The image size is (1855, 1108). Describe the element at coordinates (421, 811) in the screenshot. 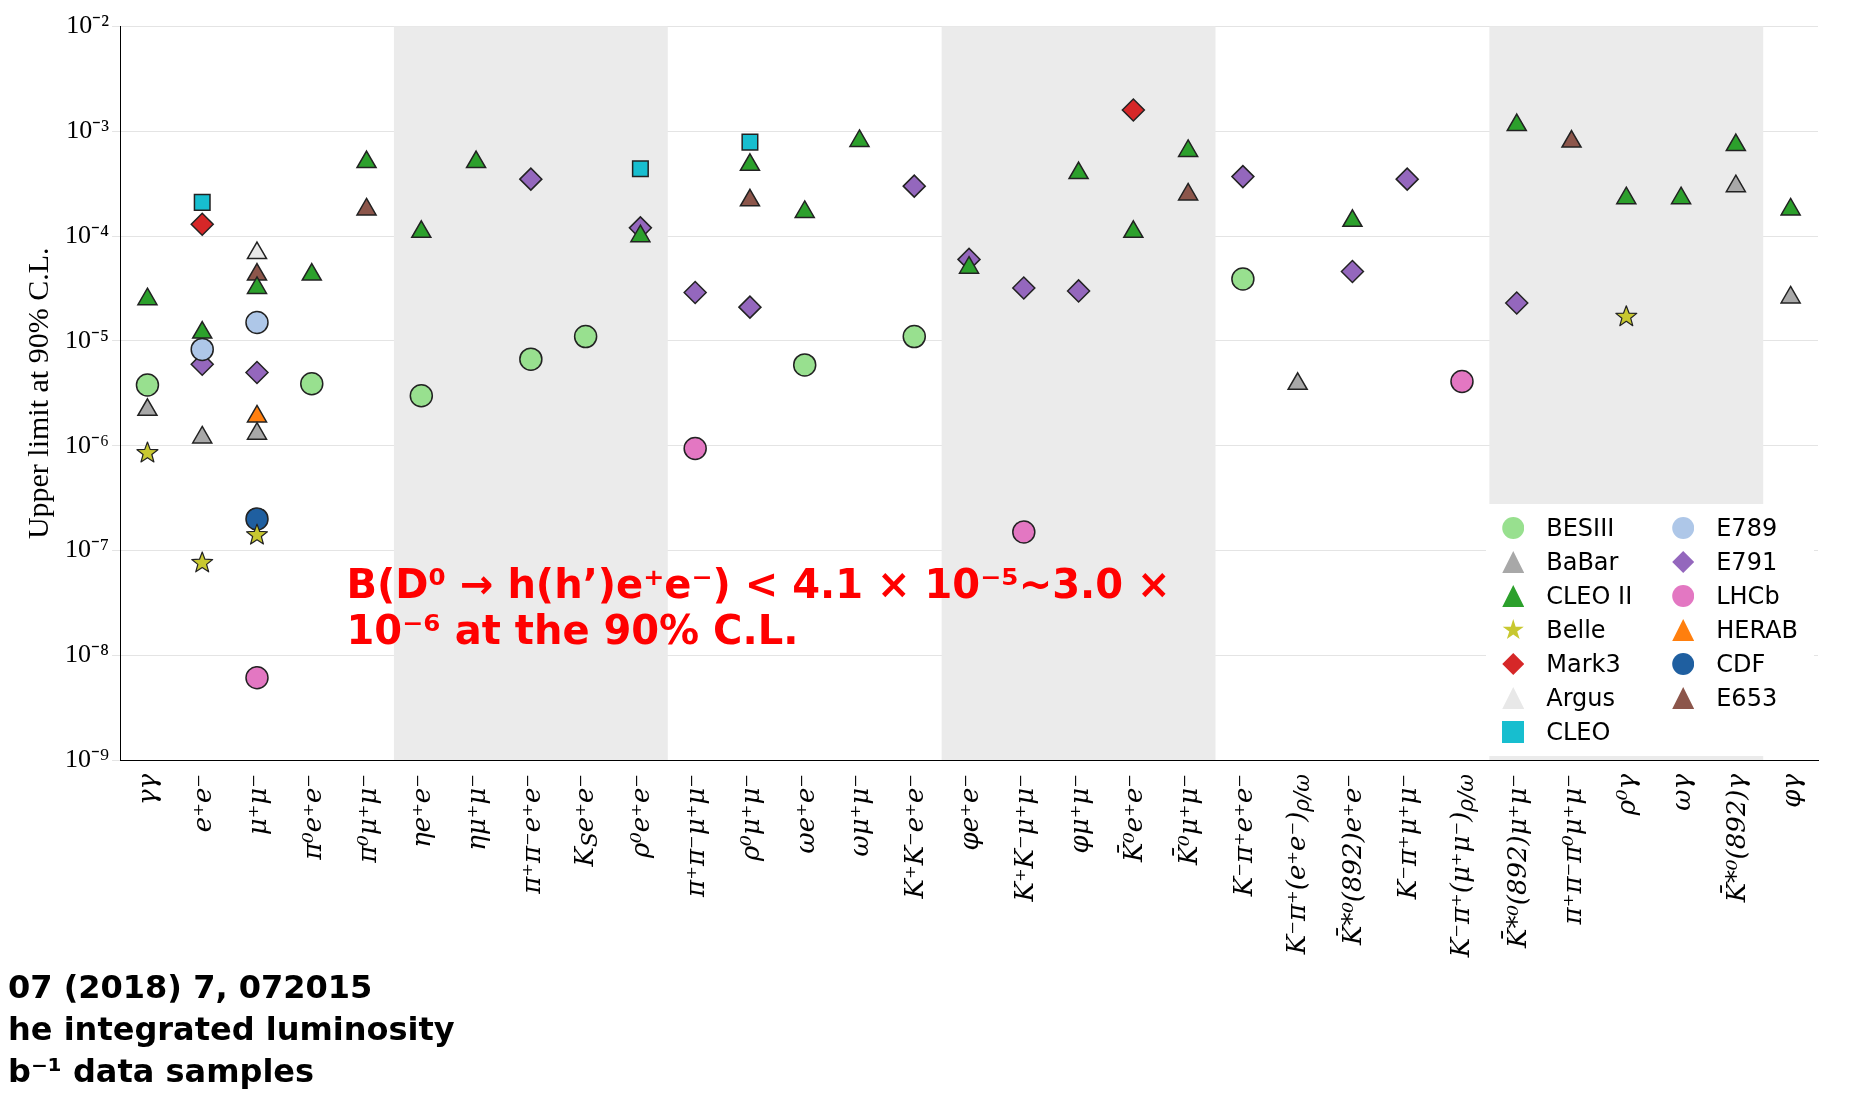

I see `x-tick-label: ηe⁺e⁻` at that location.